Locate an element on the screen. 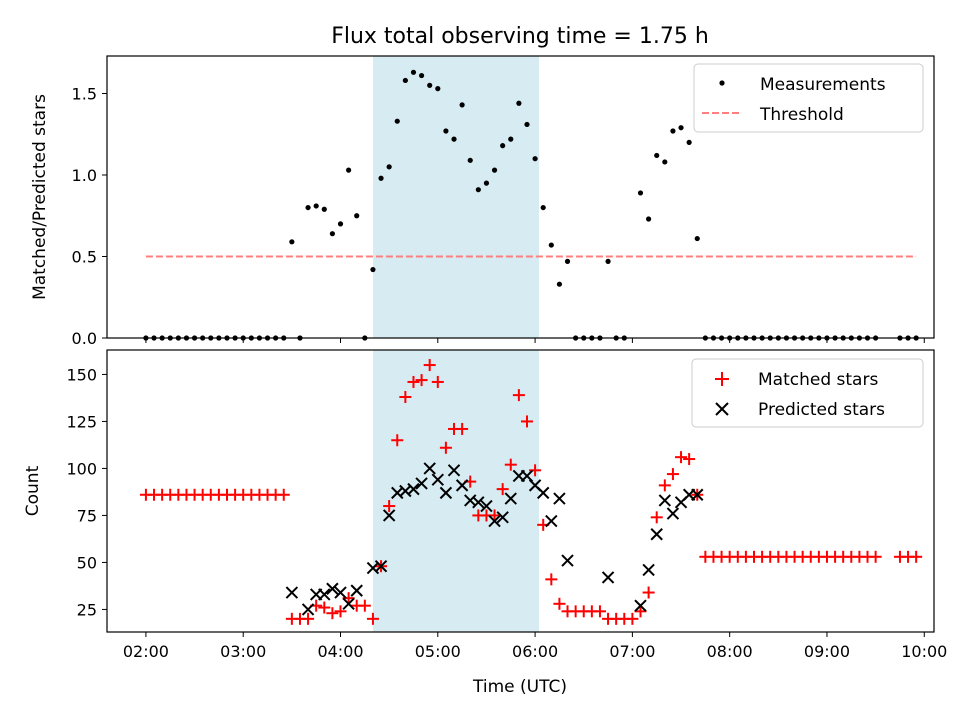  x-tick-label: 03:00 is located at coordinates (243, 651).